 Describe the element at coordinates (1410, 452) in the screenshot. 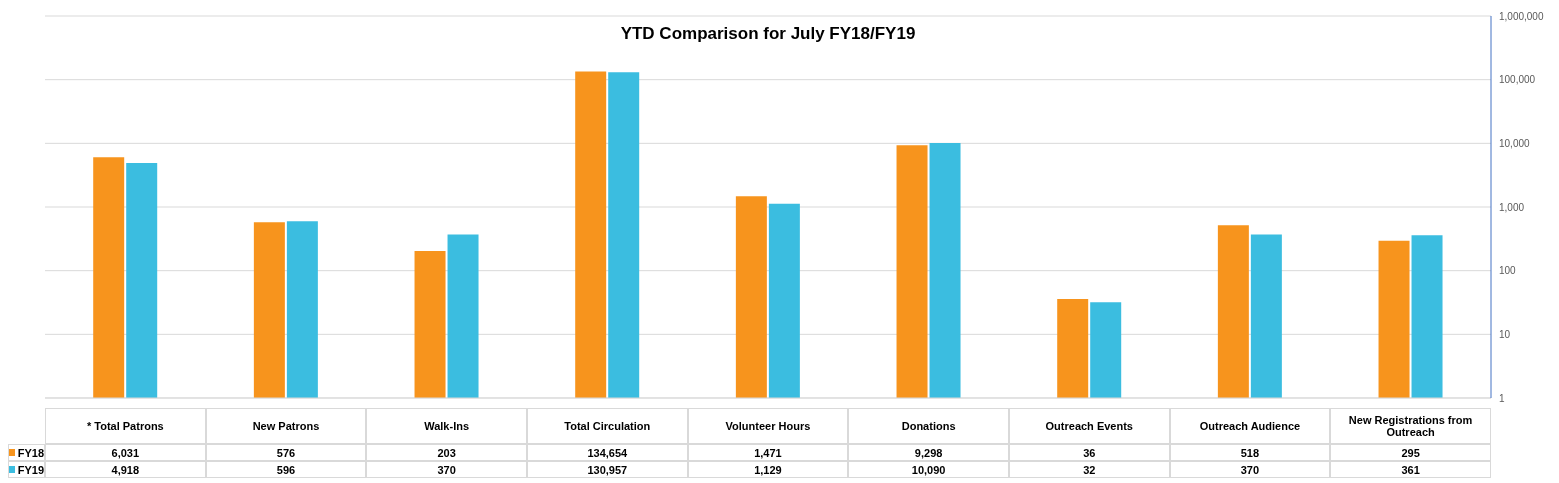

I see `data-label: 295` at that location.